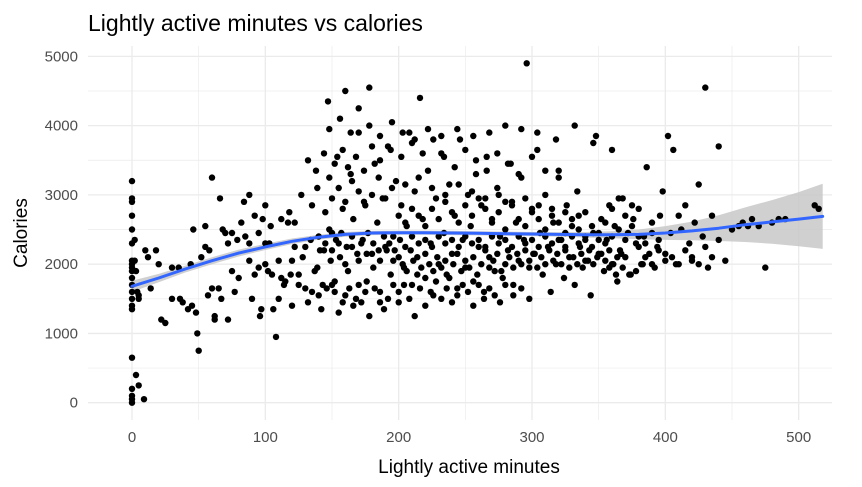 The height and width of the screenshot is (487, 862). Describe the element at coordinates (255, 23) in the screenshot. I see `chart-title: Lightly active minutes vs calories` at that location.